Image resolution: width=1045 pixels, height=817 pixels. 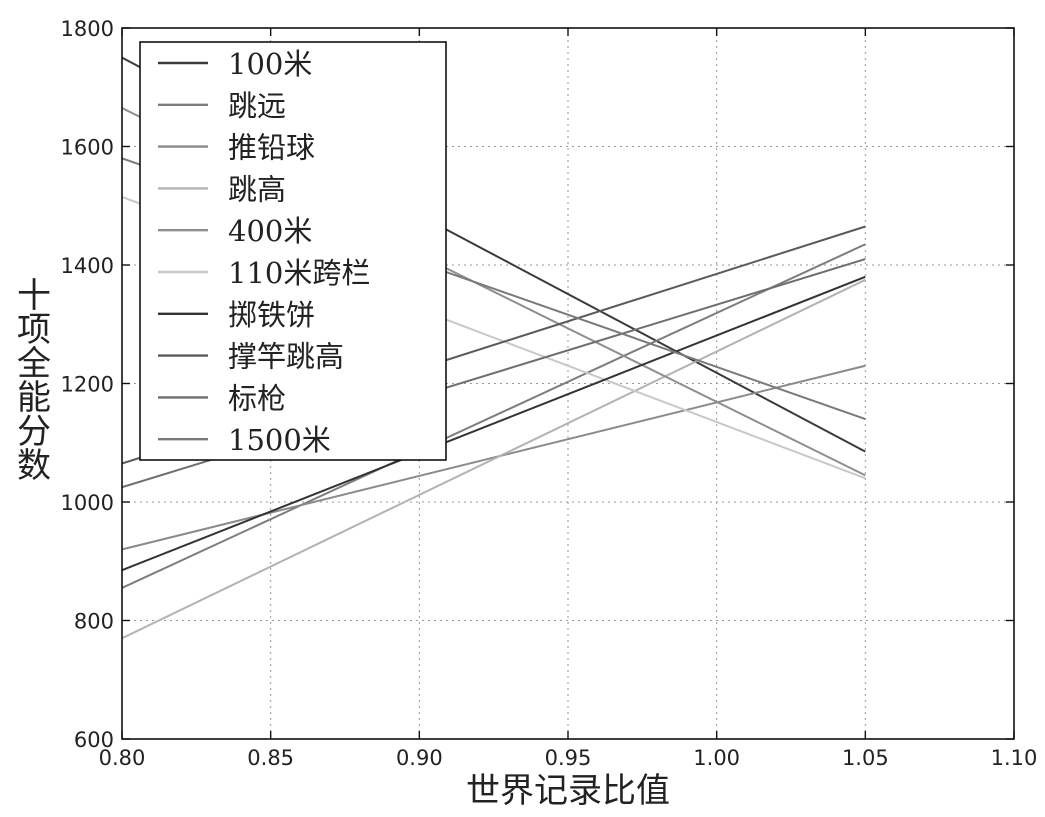 I want to click on y-tick-label: 1000, so click(x=87, y=503).